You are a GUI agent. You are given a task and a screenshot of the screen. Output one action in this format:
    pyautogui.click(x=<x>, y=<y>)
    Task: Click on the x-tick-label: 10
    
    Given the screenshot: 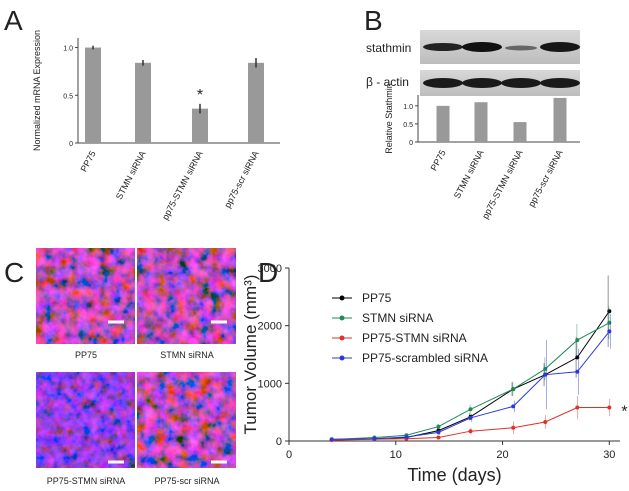 What is the action you would take?
    pyautogui.click(x=396, y=455)
    